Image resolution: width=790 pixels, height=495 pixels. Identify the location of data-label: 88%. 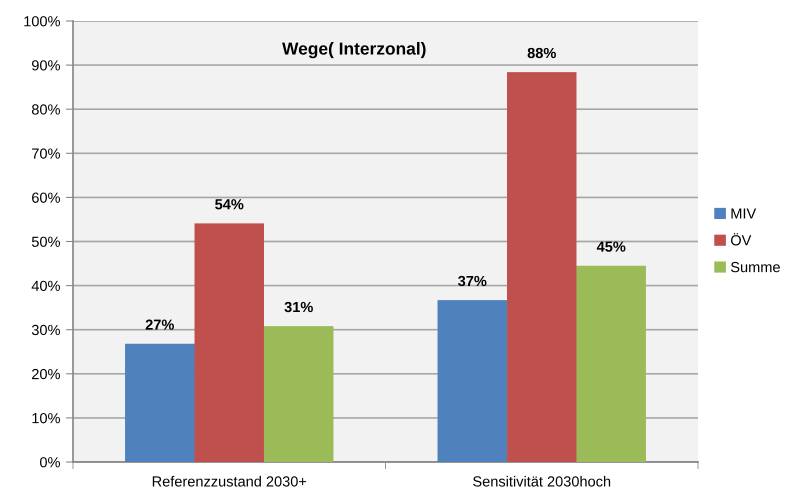
(542, 53).